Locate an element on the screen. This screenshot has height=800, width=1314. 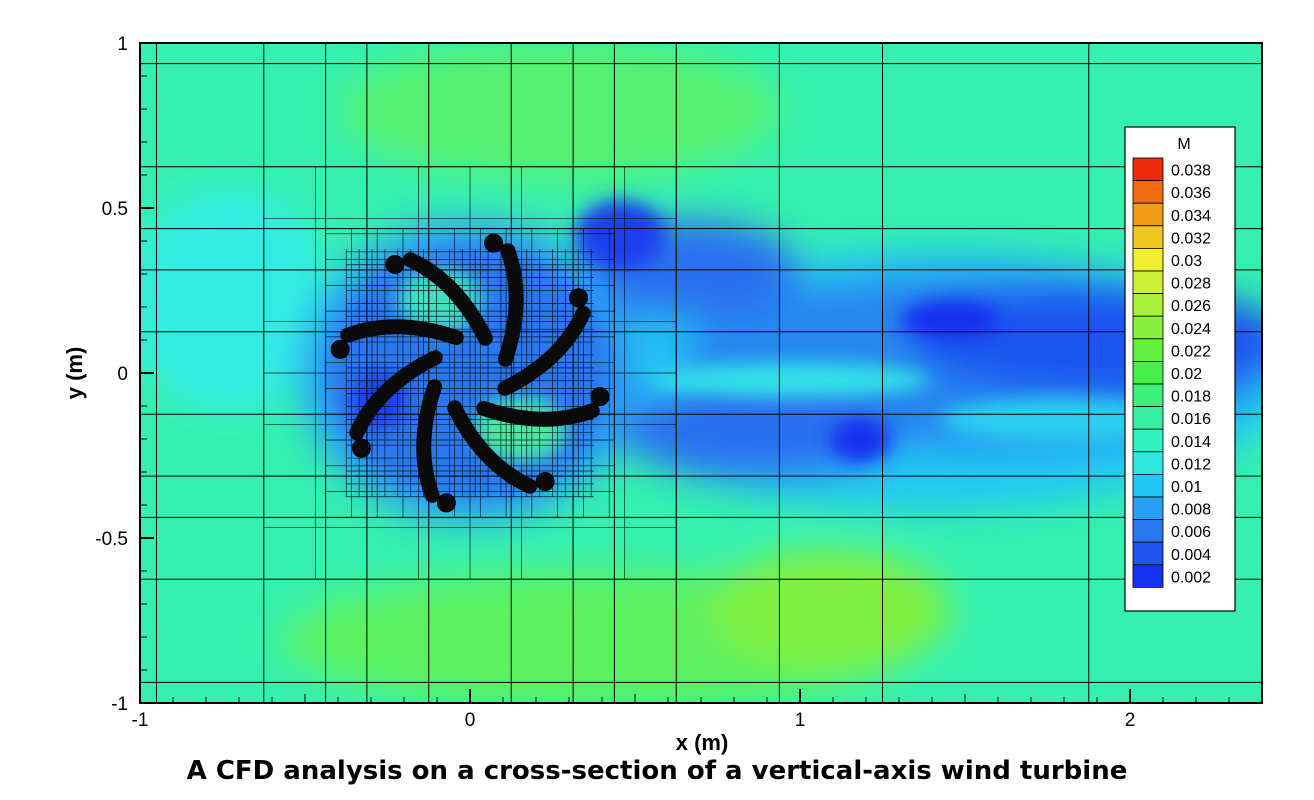
x-tick-label: 1 is located at coordinates (800, 720).